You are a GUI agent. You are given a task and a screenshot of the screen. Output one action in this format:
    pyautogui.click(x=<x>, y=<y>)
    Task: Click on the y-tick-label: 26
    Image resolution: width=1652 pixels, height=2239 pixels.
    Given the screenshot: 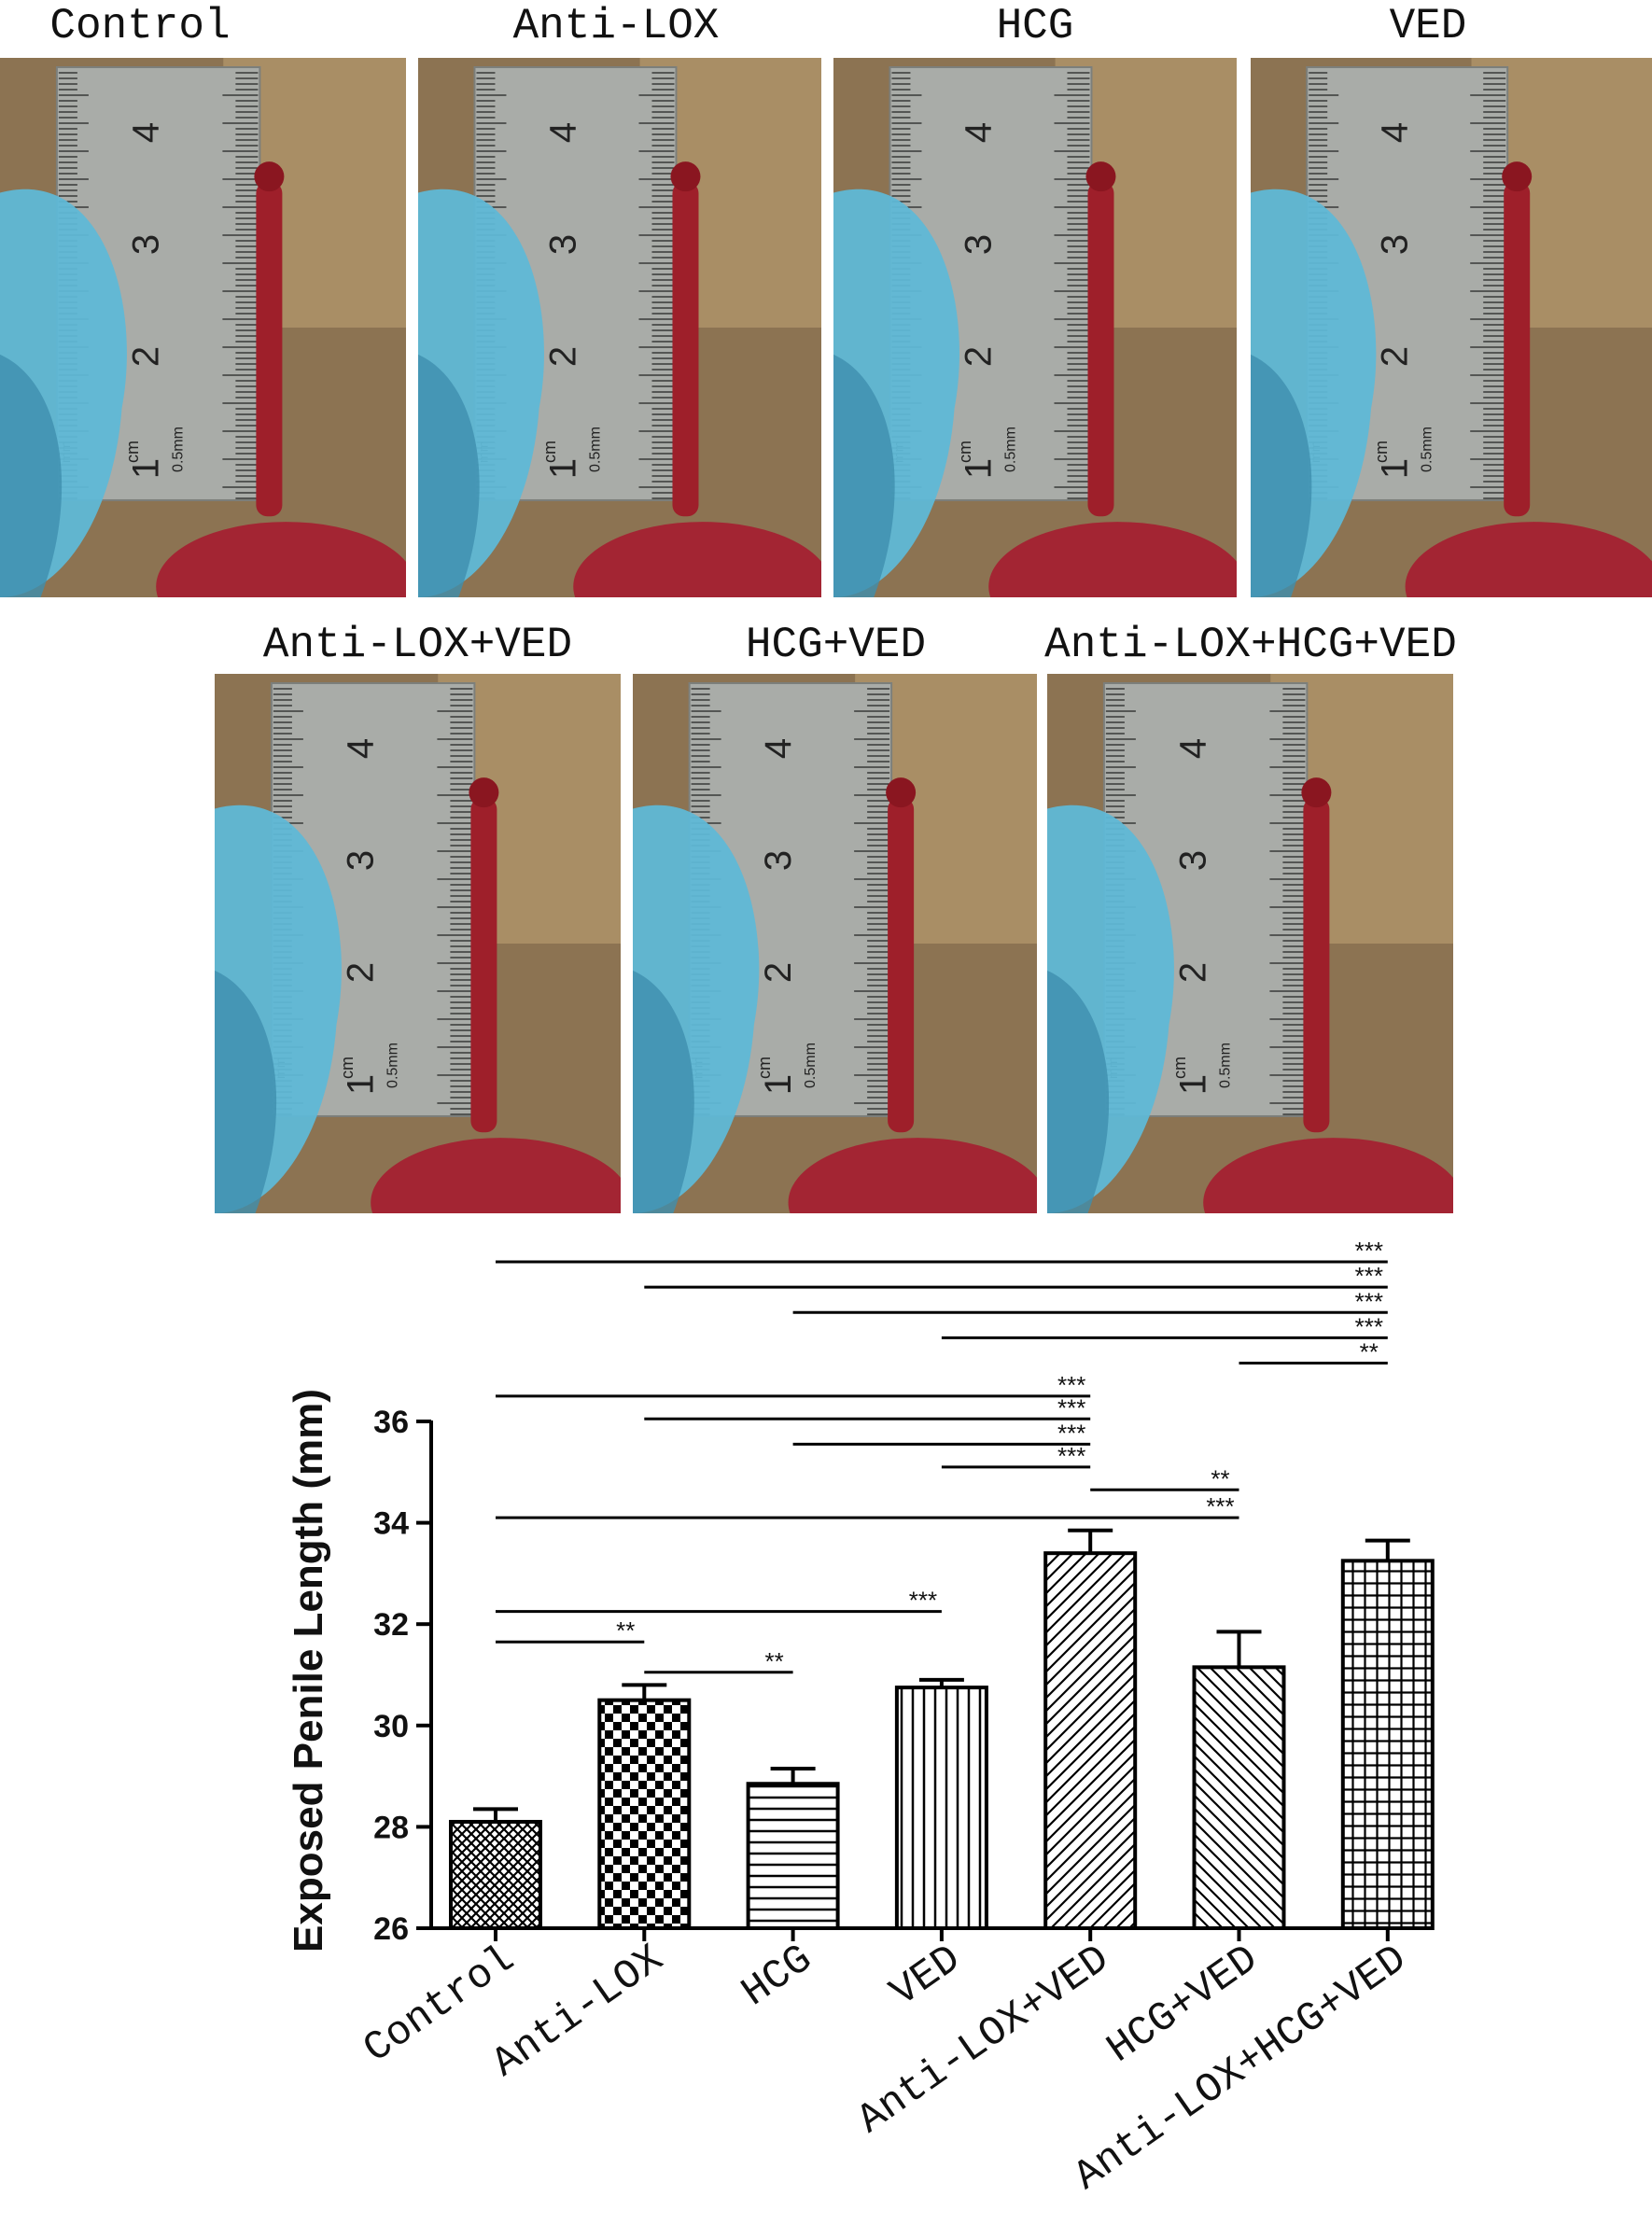 What is the action you would take?
    pyautogui.click(x=391, y=1929)
    